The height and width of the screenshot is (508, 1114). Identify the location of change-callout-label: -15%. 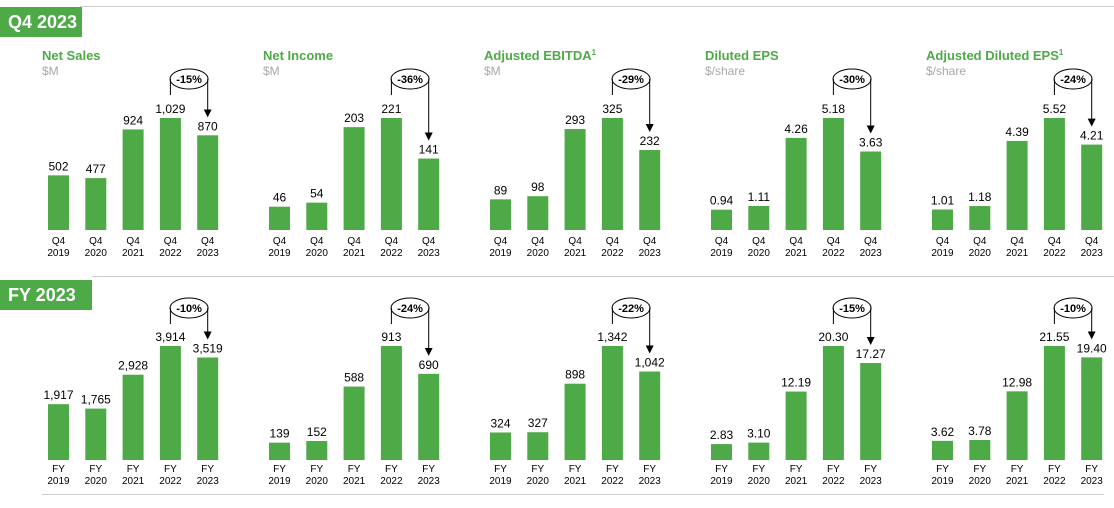
(852, 309).